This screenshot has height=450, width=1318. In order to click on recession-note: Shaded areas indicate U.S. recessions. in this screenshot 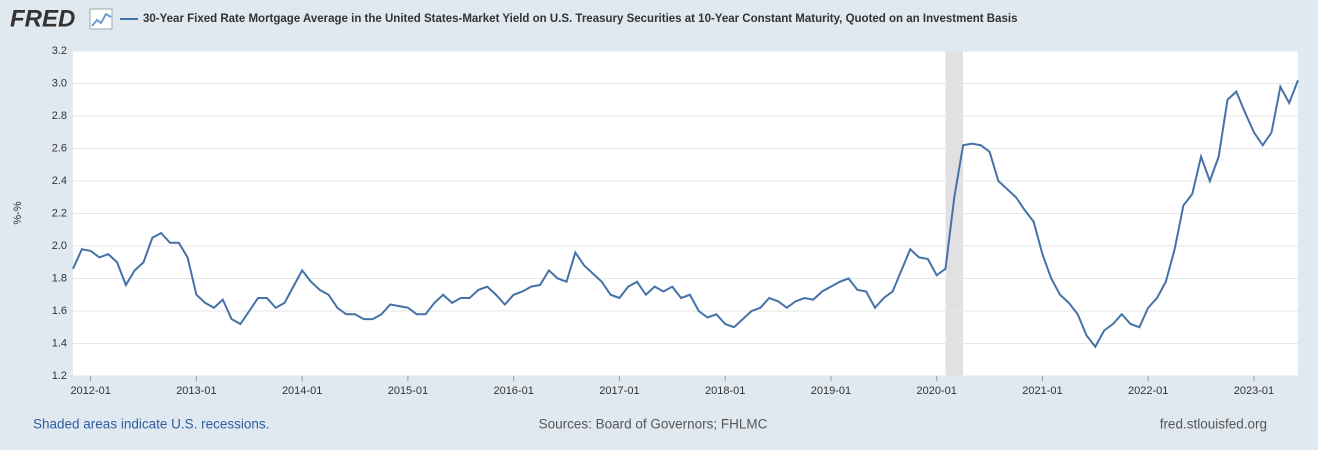, I will do `click(151, 424)`.